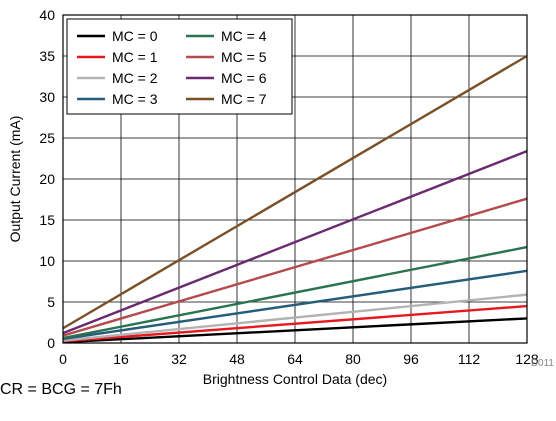 The image size is (556, 421). Describe the element at coordinates (135, 78) in the screenshot. I see `legend-label: MC = 2` at that location.